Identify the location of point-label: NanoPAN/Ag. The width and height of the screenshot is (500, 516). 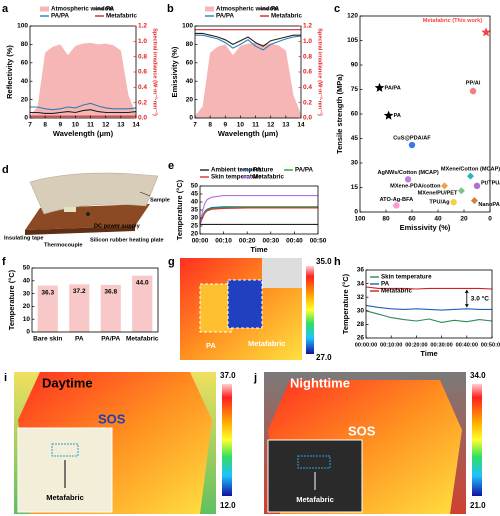
(489, 205).